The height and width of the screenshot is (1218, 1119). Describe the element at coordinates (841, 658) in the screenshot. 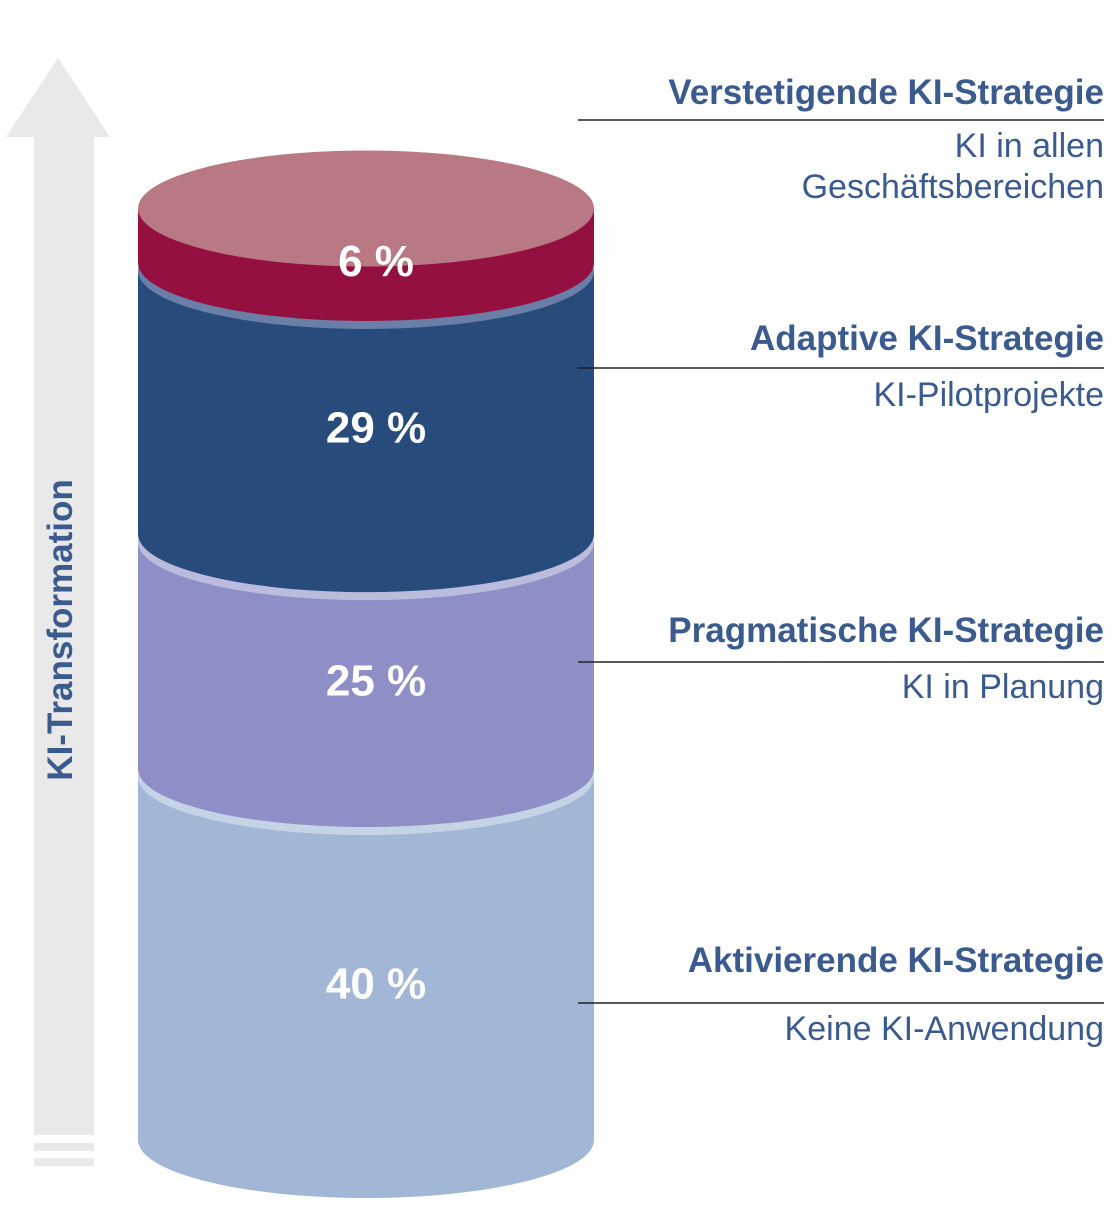

I see `segment-label-group: Pragmatische KI-Strategie KI in Planung` at that location.